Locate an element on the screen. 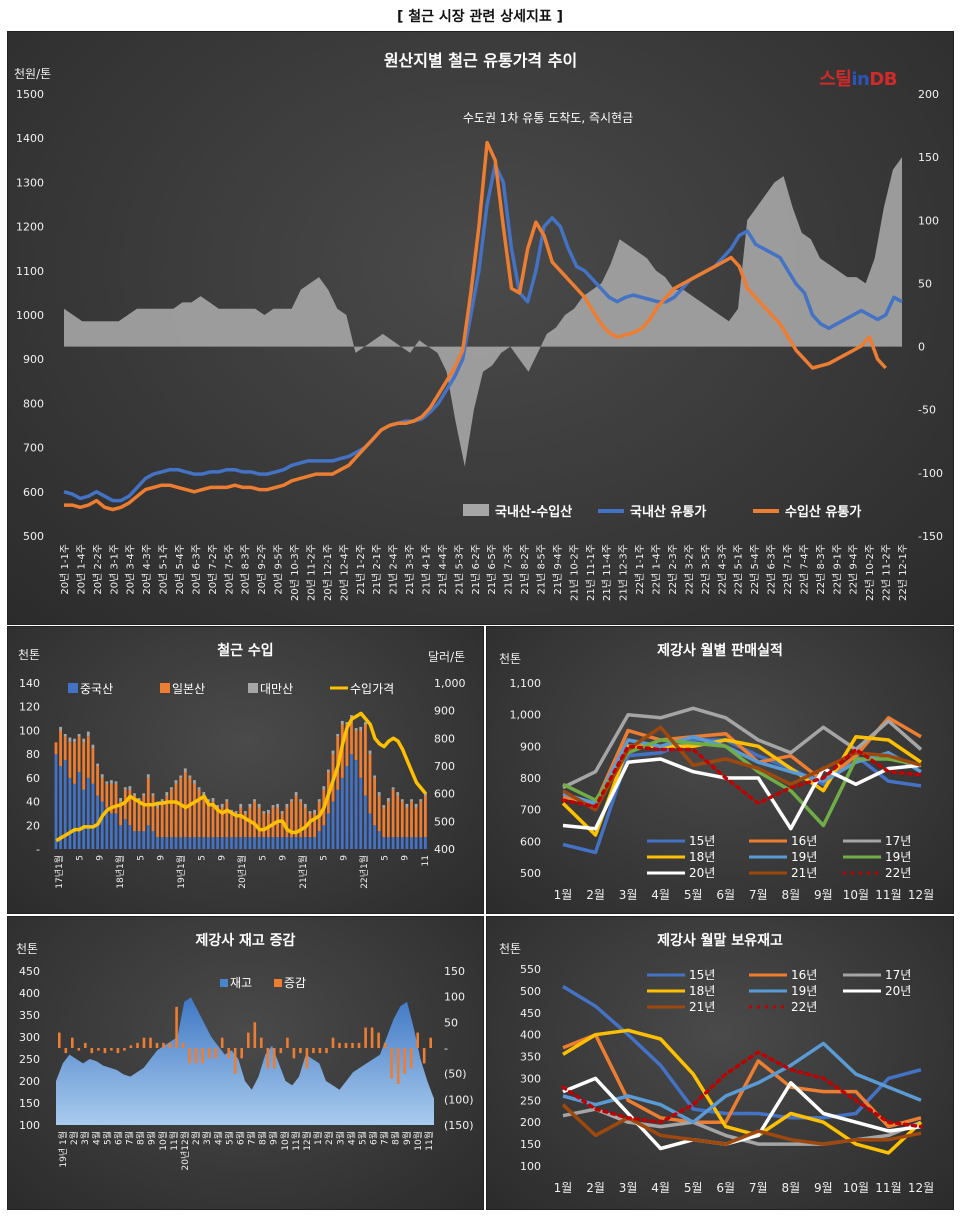 Image resolution: width=960 pixels, height=1216 pixels. legend-label: 22년 is located at coordinates (898, 873).